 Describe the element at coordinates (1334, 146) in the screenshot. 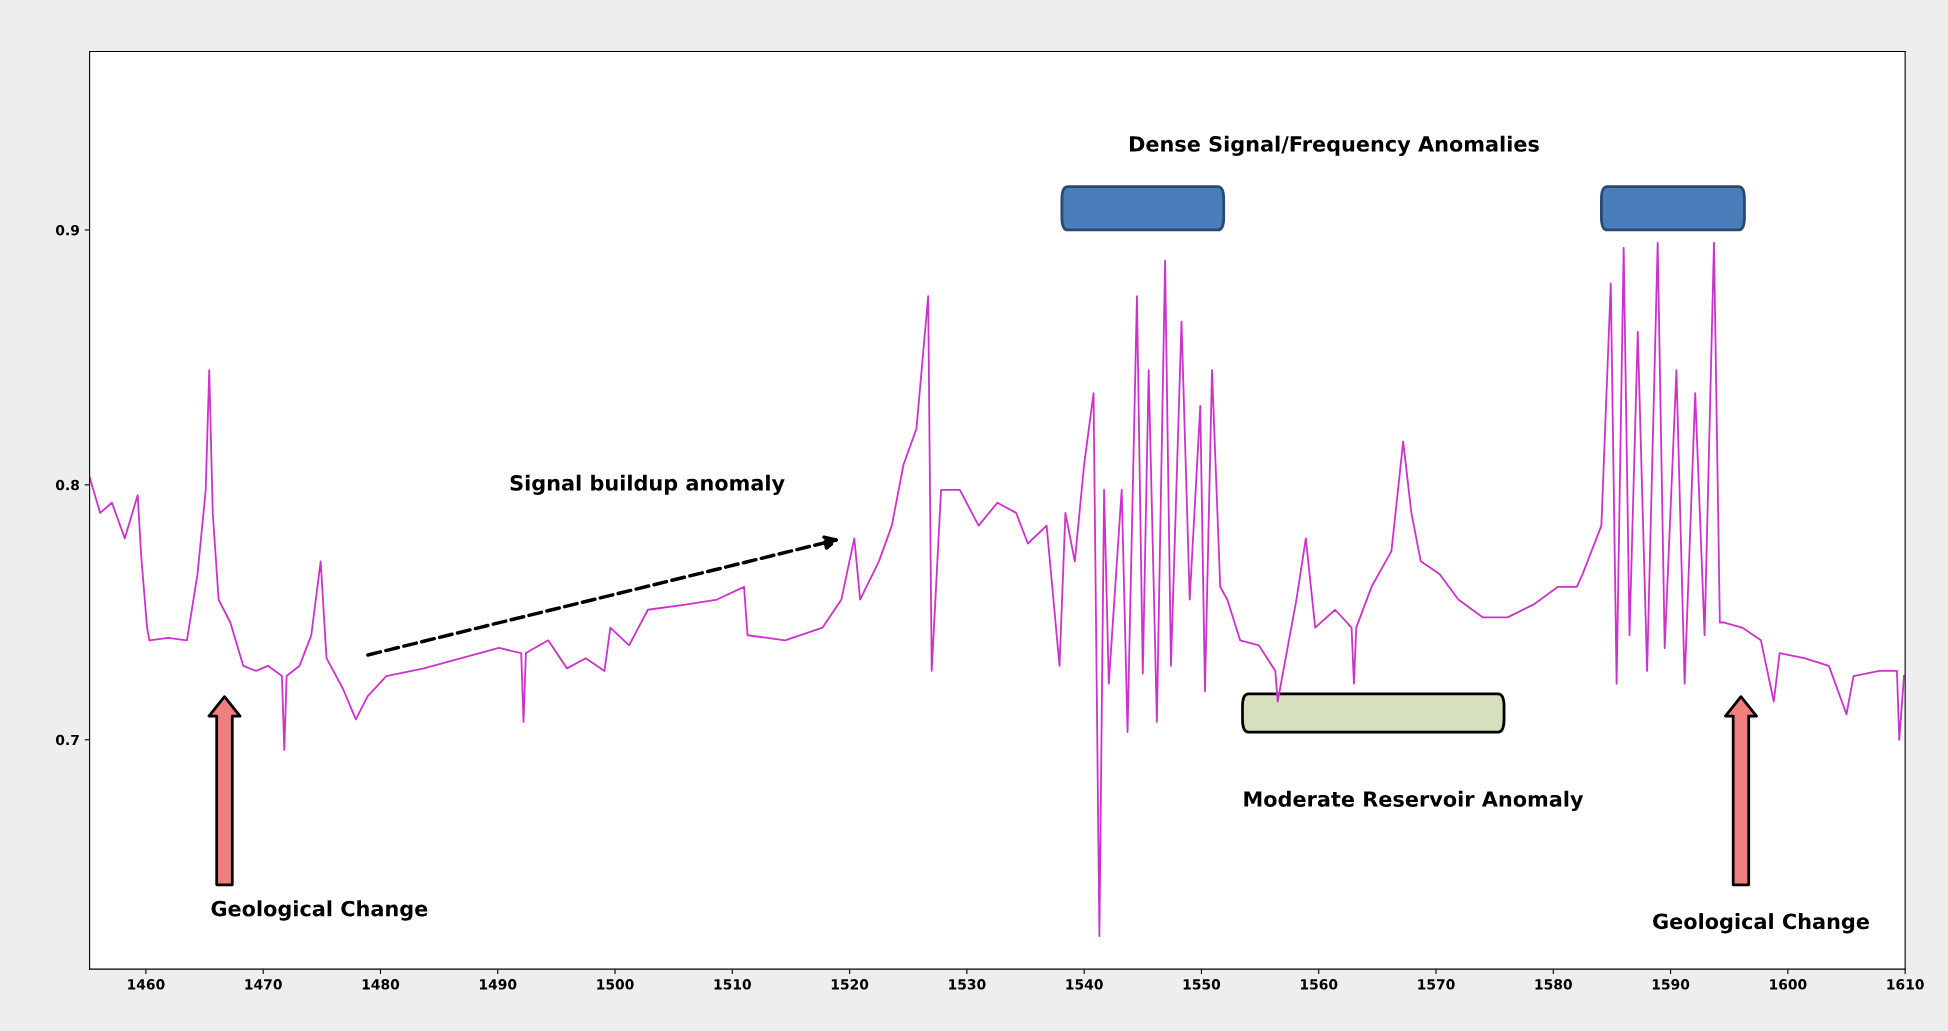

I see `annotation: Dense Signal/Frequency Anomalies` at that location.